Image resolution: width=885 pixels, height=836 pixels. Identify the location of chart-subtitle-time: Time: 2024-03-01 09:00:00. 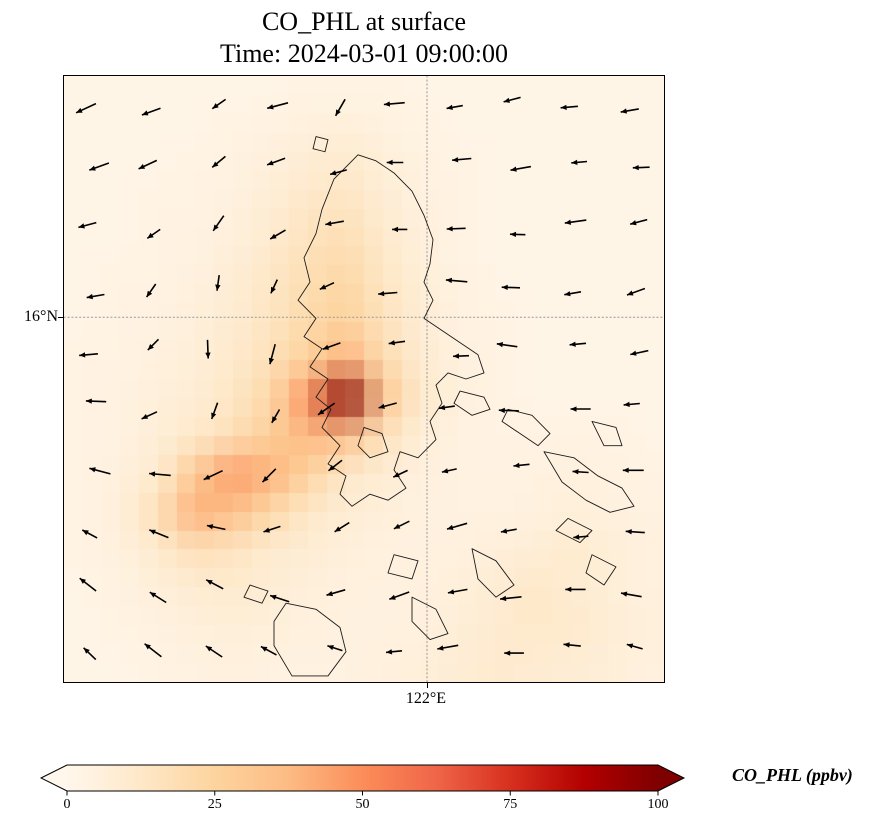
(364, 53).